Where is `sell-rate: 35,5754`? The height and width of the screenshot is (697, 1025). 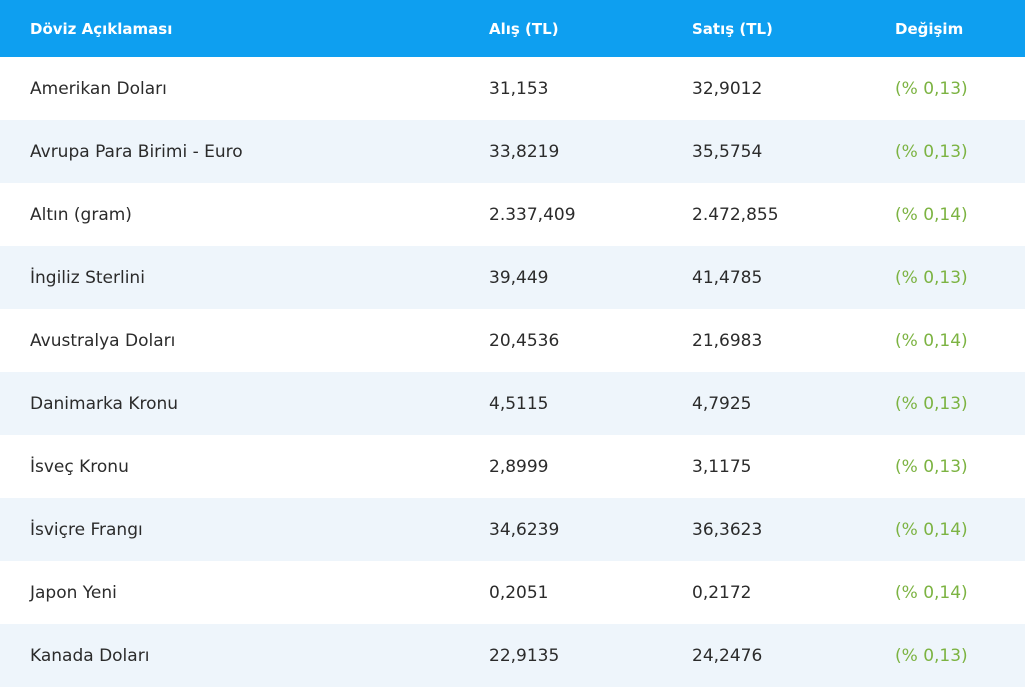 sell-rate: 35,5754 is located at coordinates (727, 151).